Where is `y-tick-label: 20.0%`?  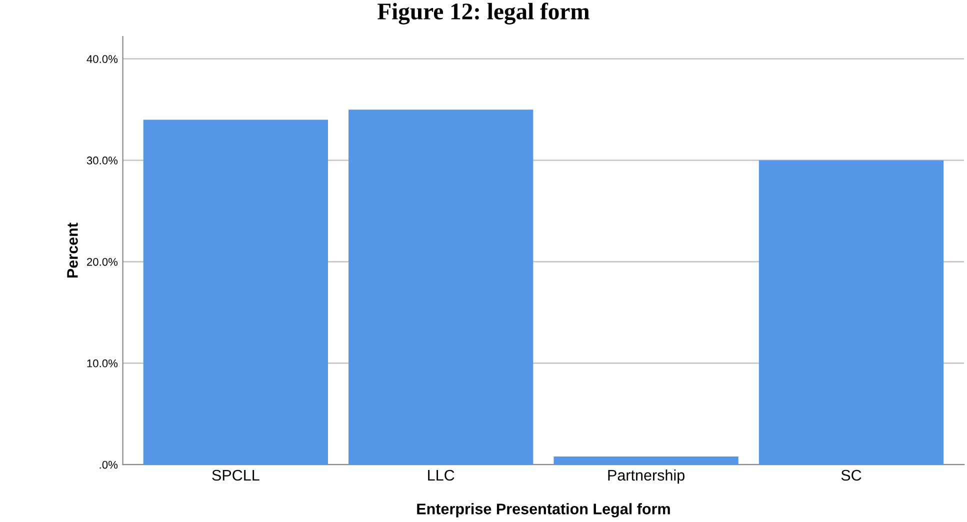 y-tick-label: 20.0% is located at coordinates (102, 262).